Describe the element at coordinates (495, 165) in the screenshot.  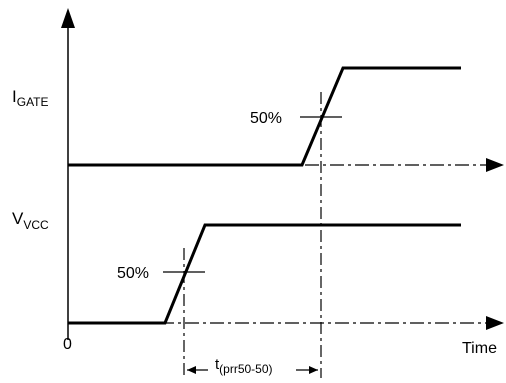
I see `upper-reference-arrow` at that location.